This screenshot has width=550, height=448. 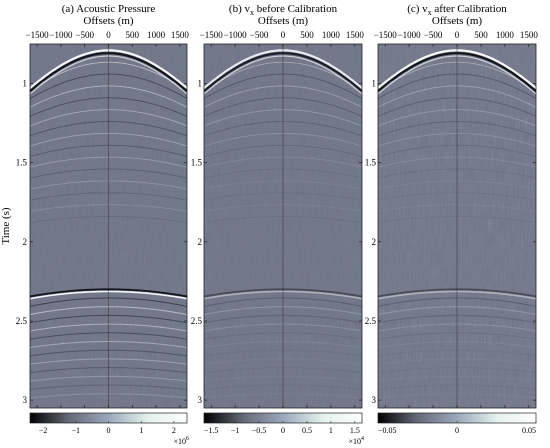 What do you see at coordinates (356, 441) in the screenshot?
I see `colorbar-scale-label: ×10⁴` at bounding box center [356, 441].